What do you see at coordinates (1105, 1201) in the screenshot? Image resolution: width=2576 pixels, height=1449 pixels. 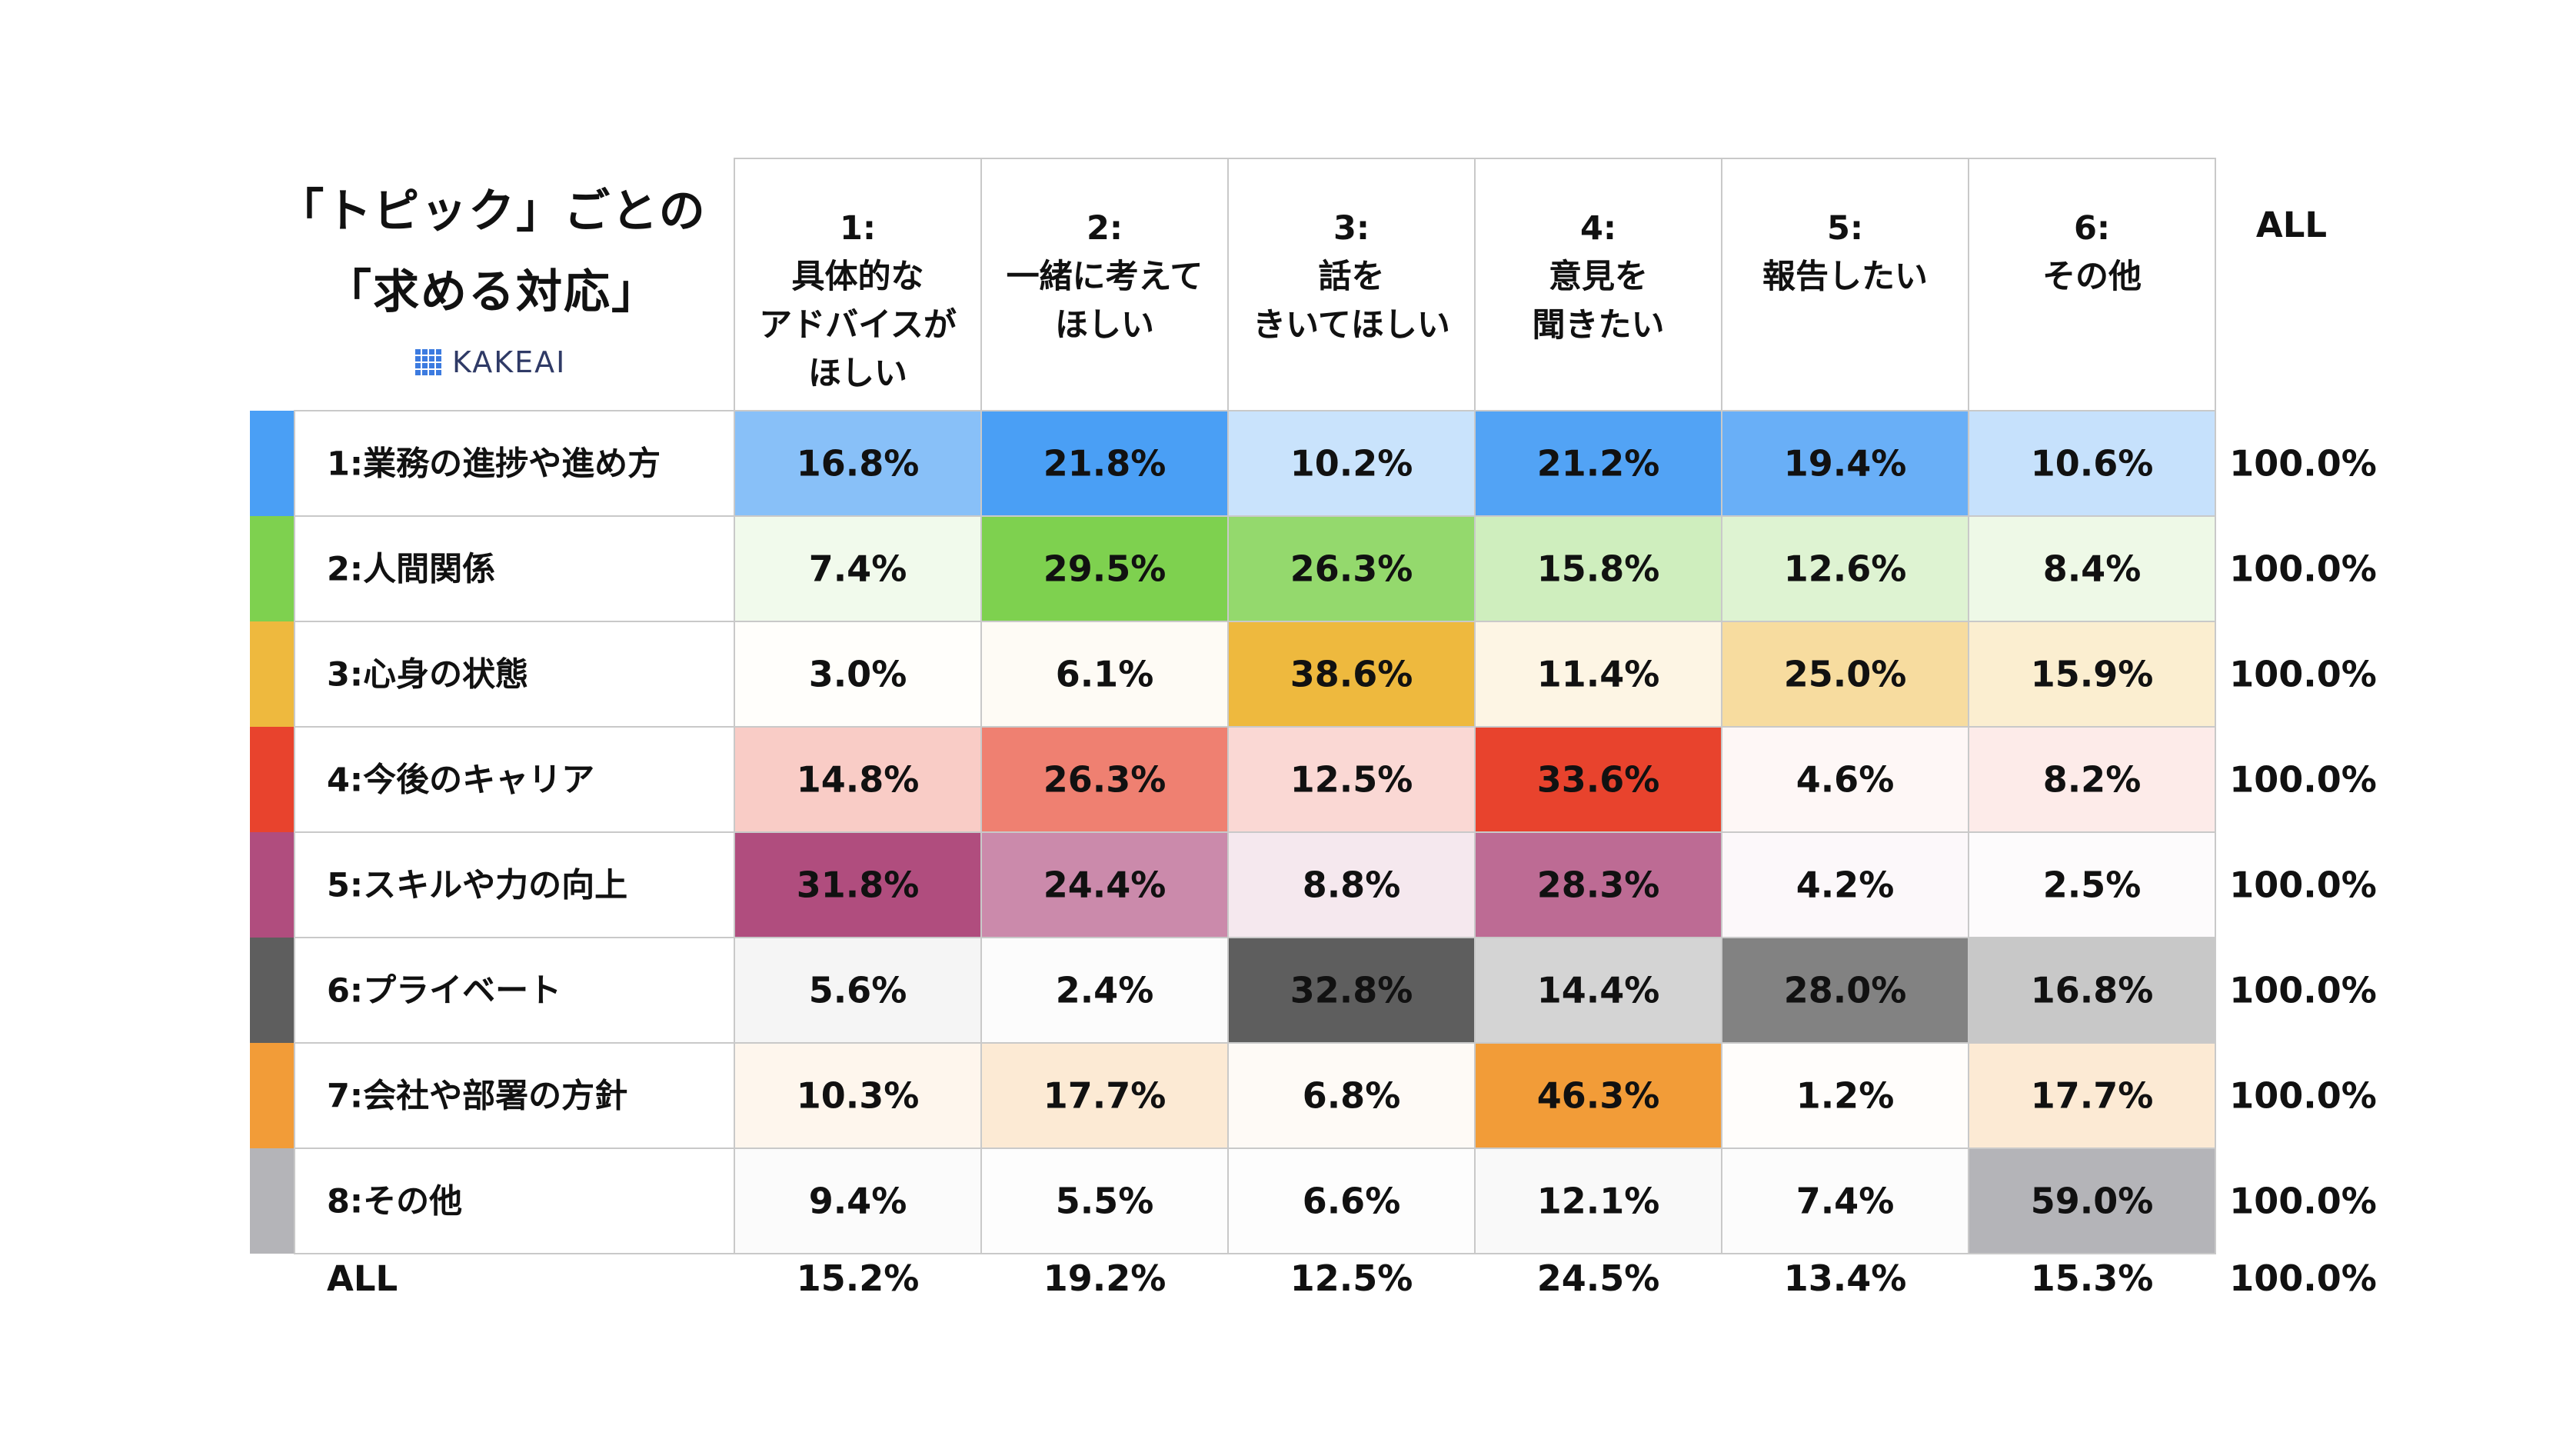 I see `cell-value: 5.5%` at bounding box center [1105, 1201].